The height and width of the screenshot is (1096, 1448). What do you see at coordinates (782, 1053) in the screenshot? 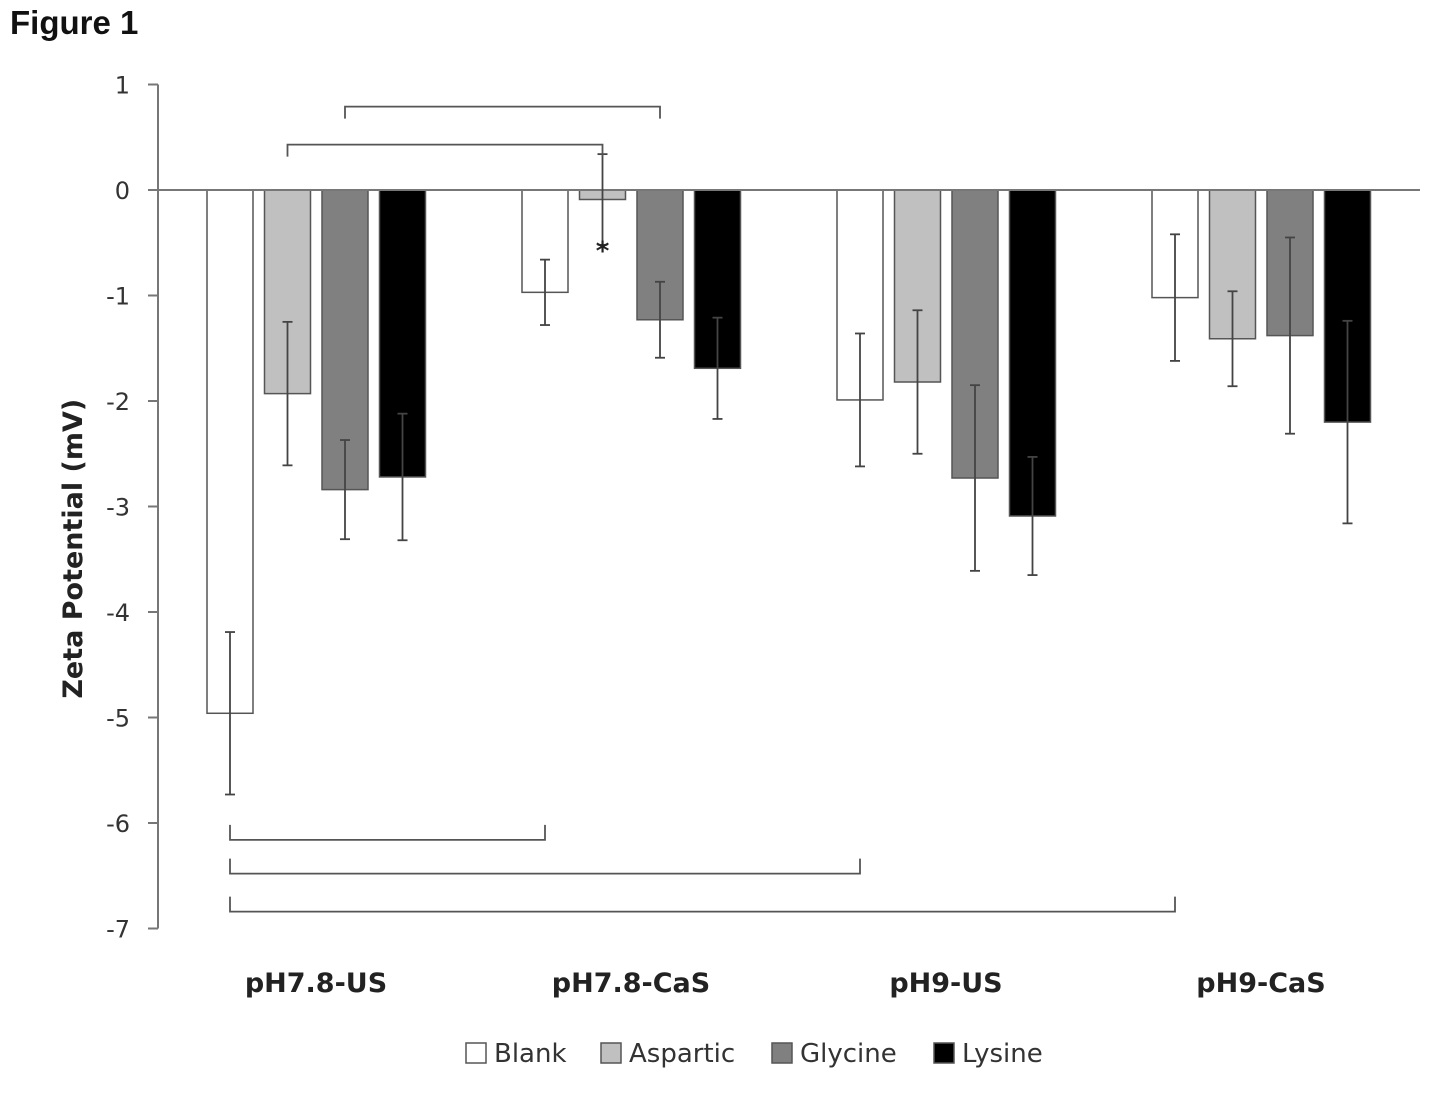
I see `legend-swatch-glycine` at bounding box center [782, 1053].